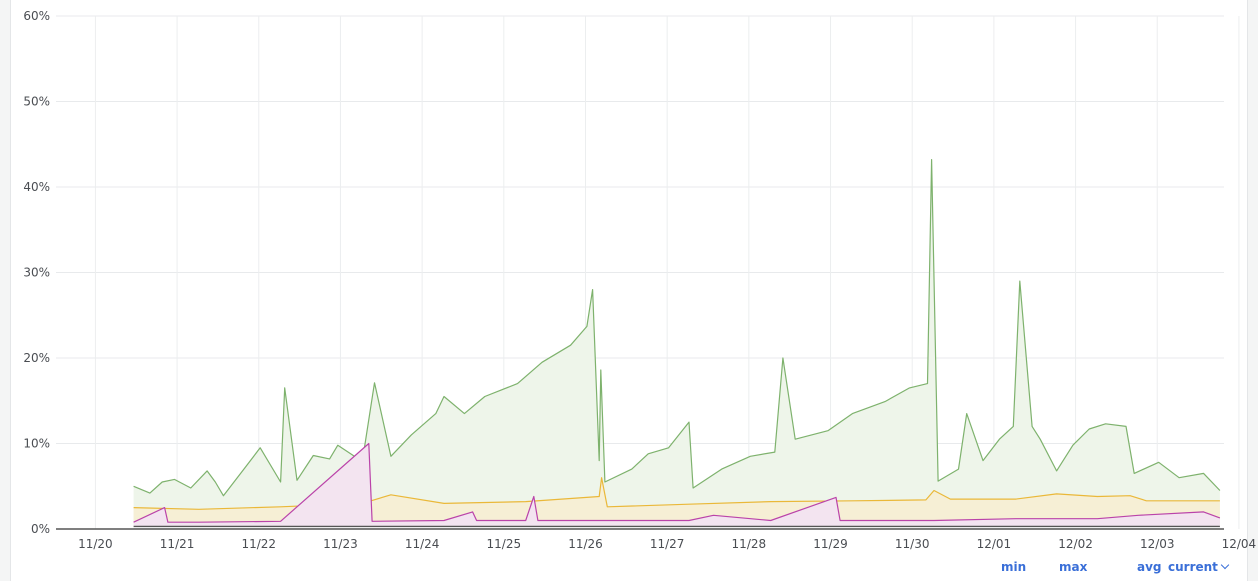  I want to click on y-tick-label: 20%, so click(36, 358).